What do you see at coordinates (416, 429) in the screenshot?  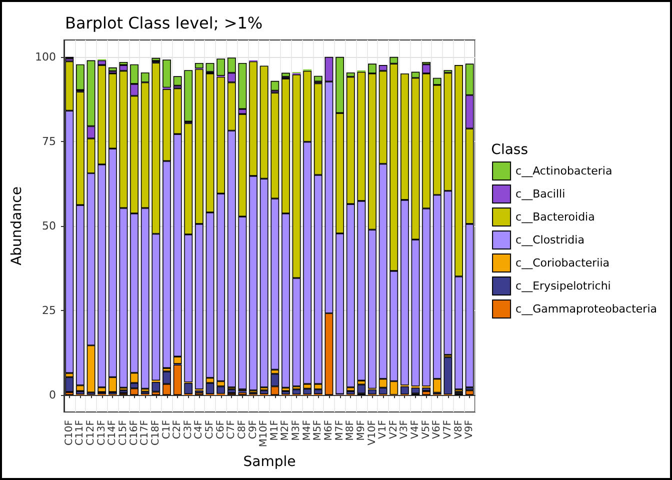 I see `x-tick-label: V4F` at bounding box center [416, 429].